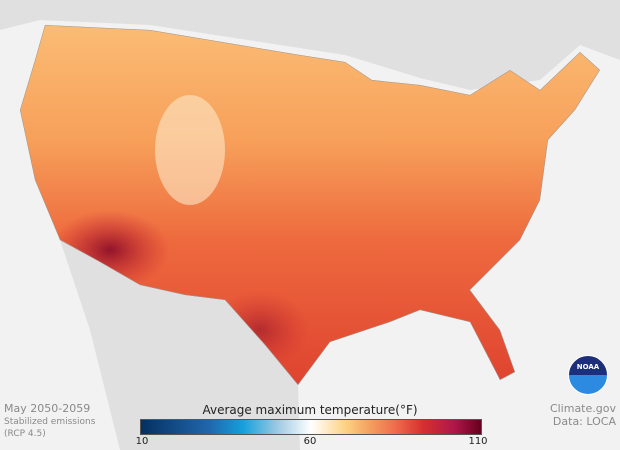 This screenshot has height=450, width=620. What do you see at coordinates (50, 422) in the screenshot?
I see `scenario-line-1: Stabilized emissions` at bounding box center [50, 422].